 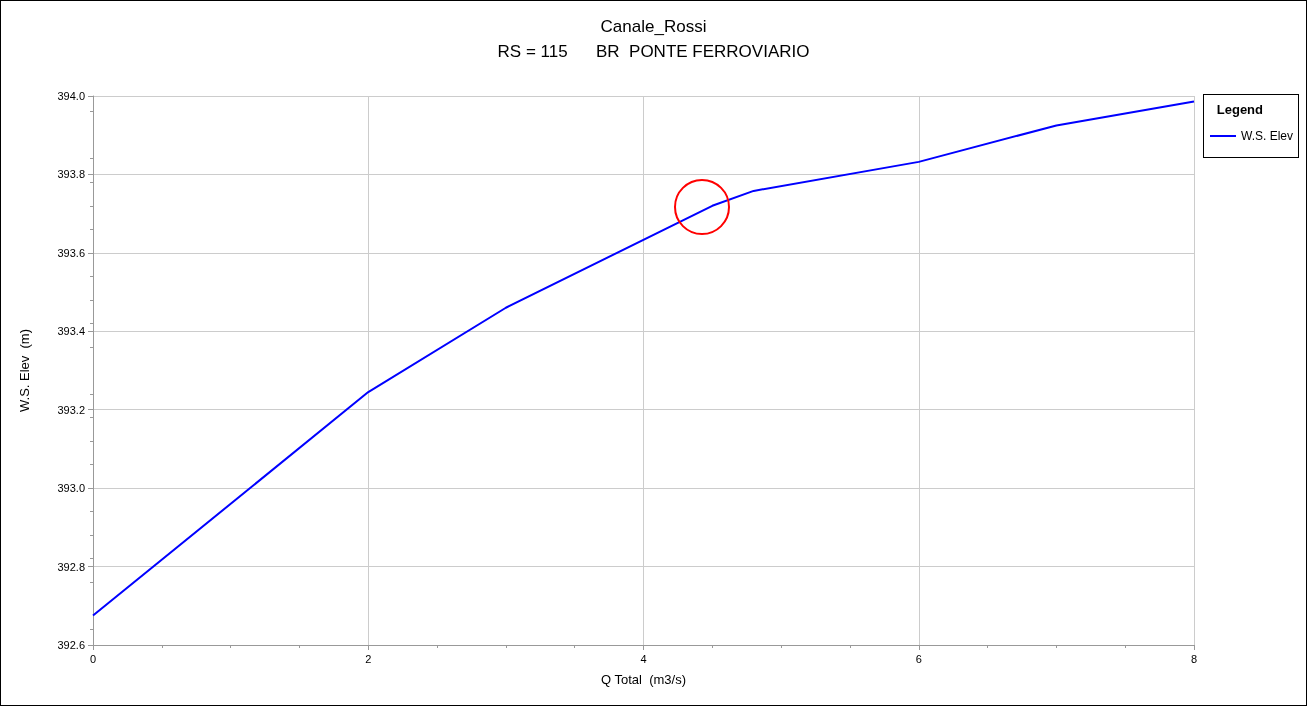 I want to click on legend-label: W.S. Elev, so click(x=1266, y=136).